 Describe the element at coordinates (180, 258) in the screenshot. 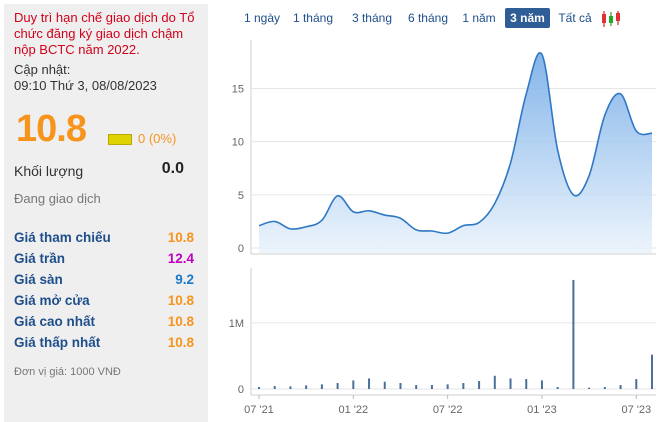

I see `stat-value-ceiling: 12.4` at that location.